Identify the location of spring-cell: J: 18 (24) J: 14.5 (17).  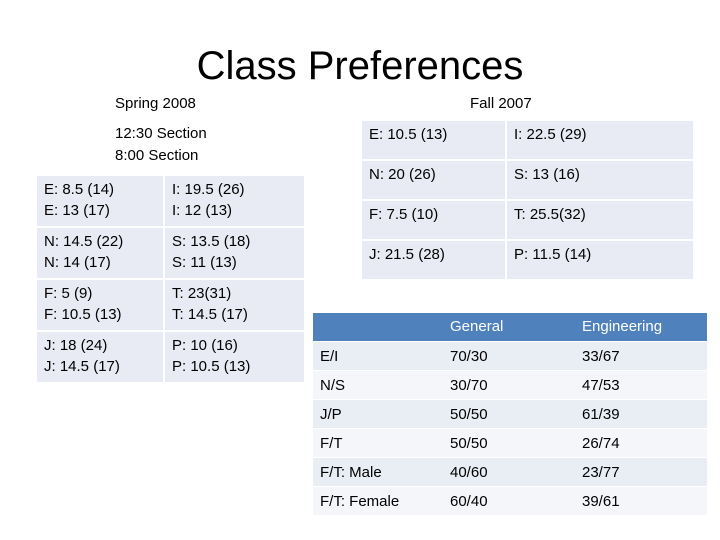
(100, 357).